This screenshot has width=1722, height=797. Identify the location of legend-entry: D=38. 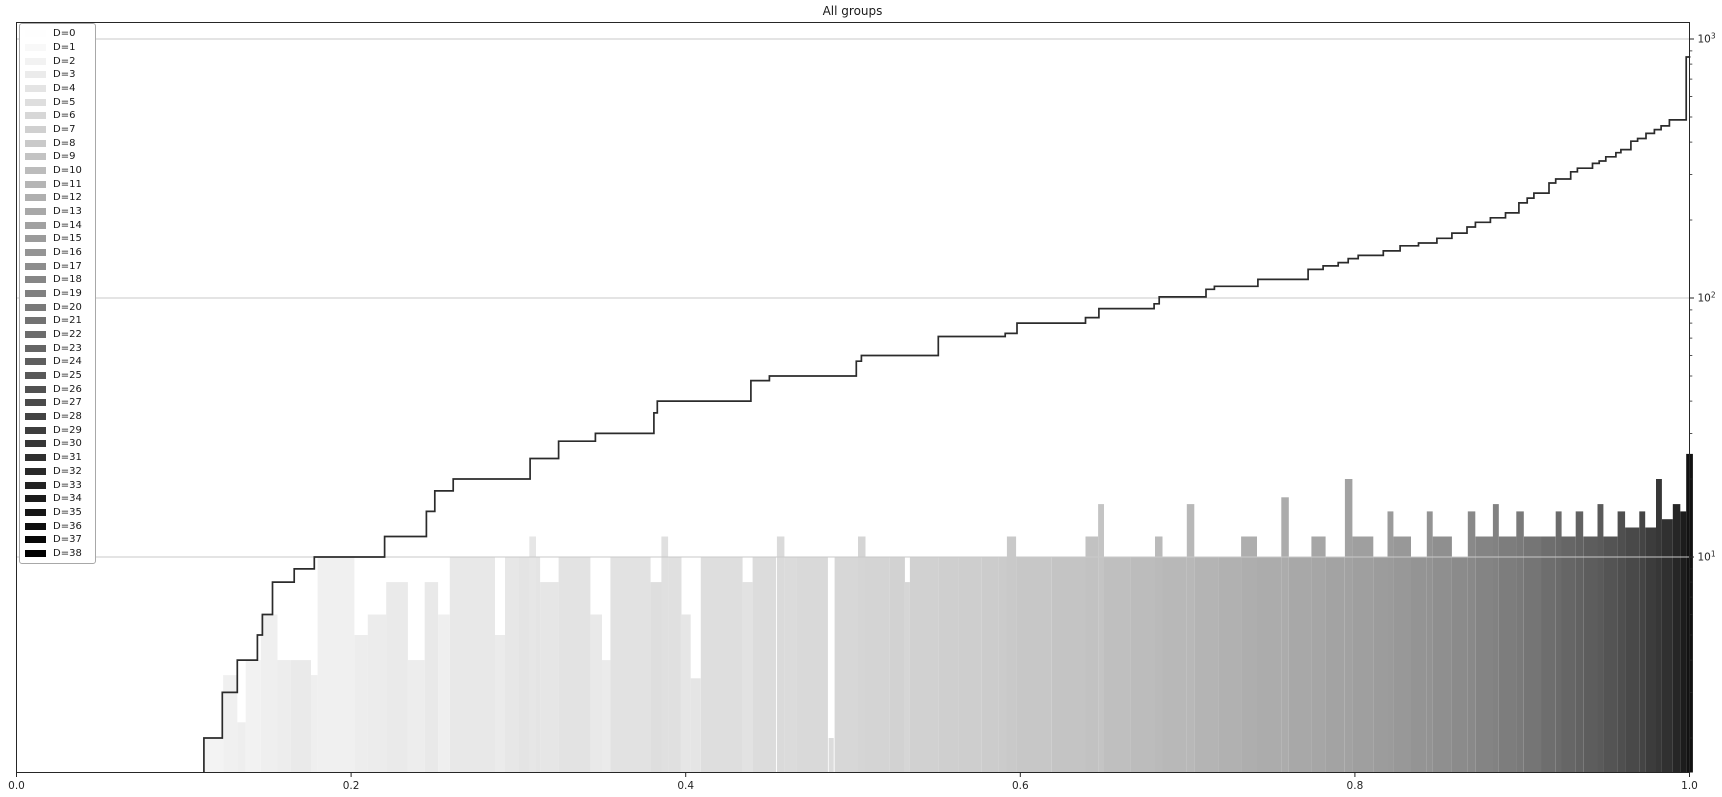
(57, 554).